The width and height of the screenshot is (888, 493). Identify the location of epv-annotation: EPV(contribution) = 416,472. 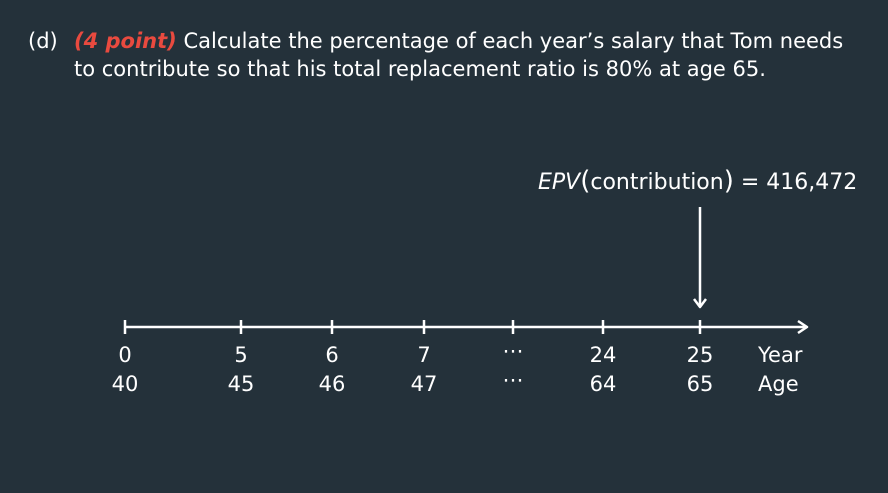
(697, 182).